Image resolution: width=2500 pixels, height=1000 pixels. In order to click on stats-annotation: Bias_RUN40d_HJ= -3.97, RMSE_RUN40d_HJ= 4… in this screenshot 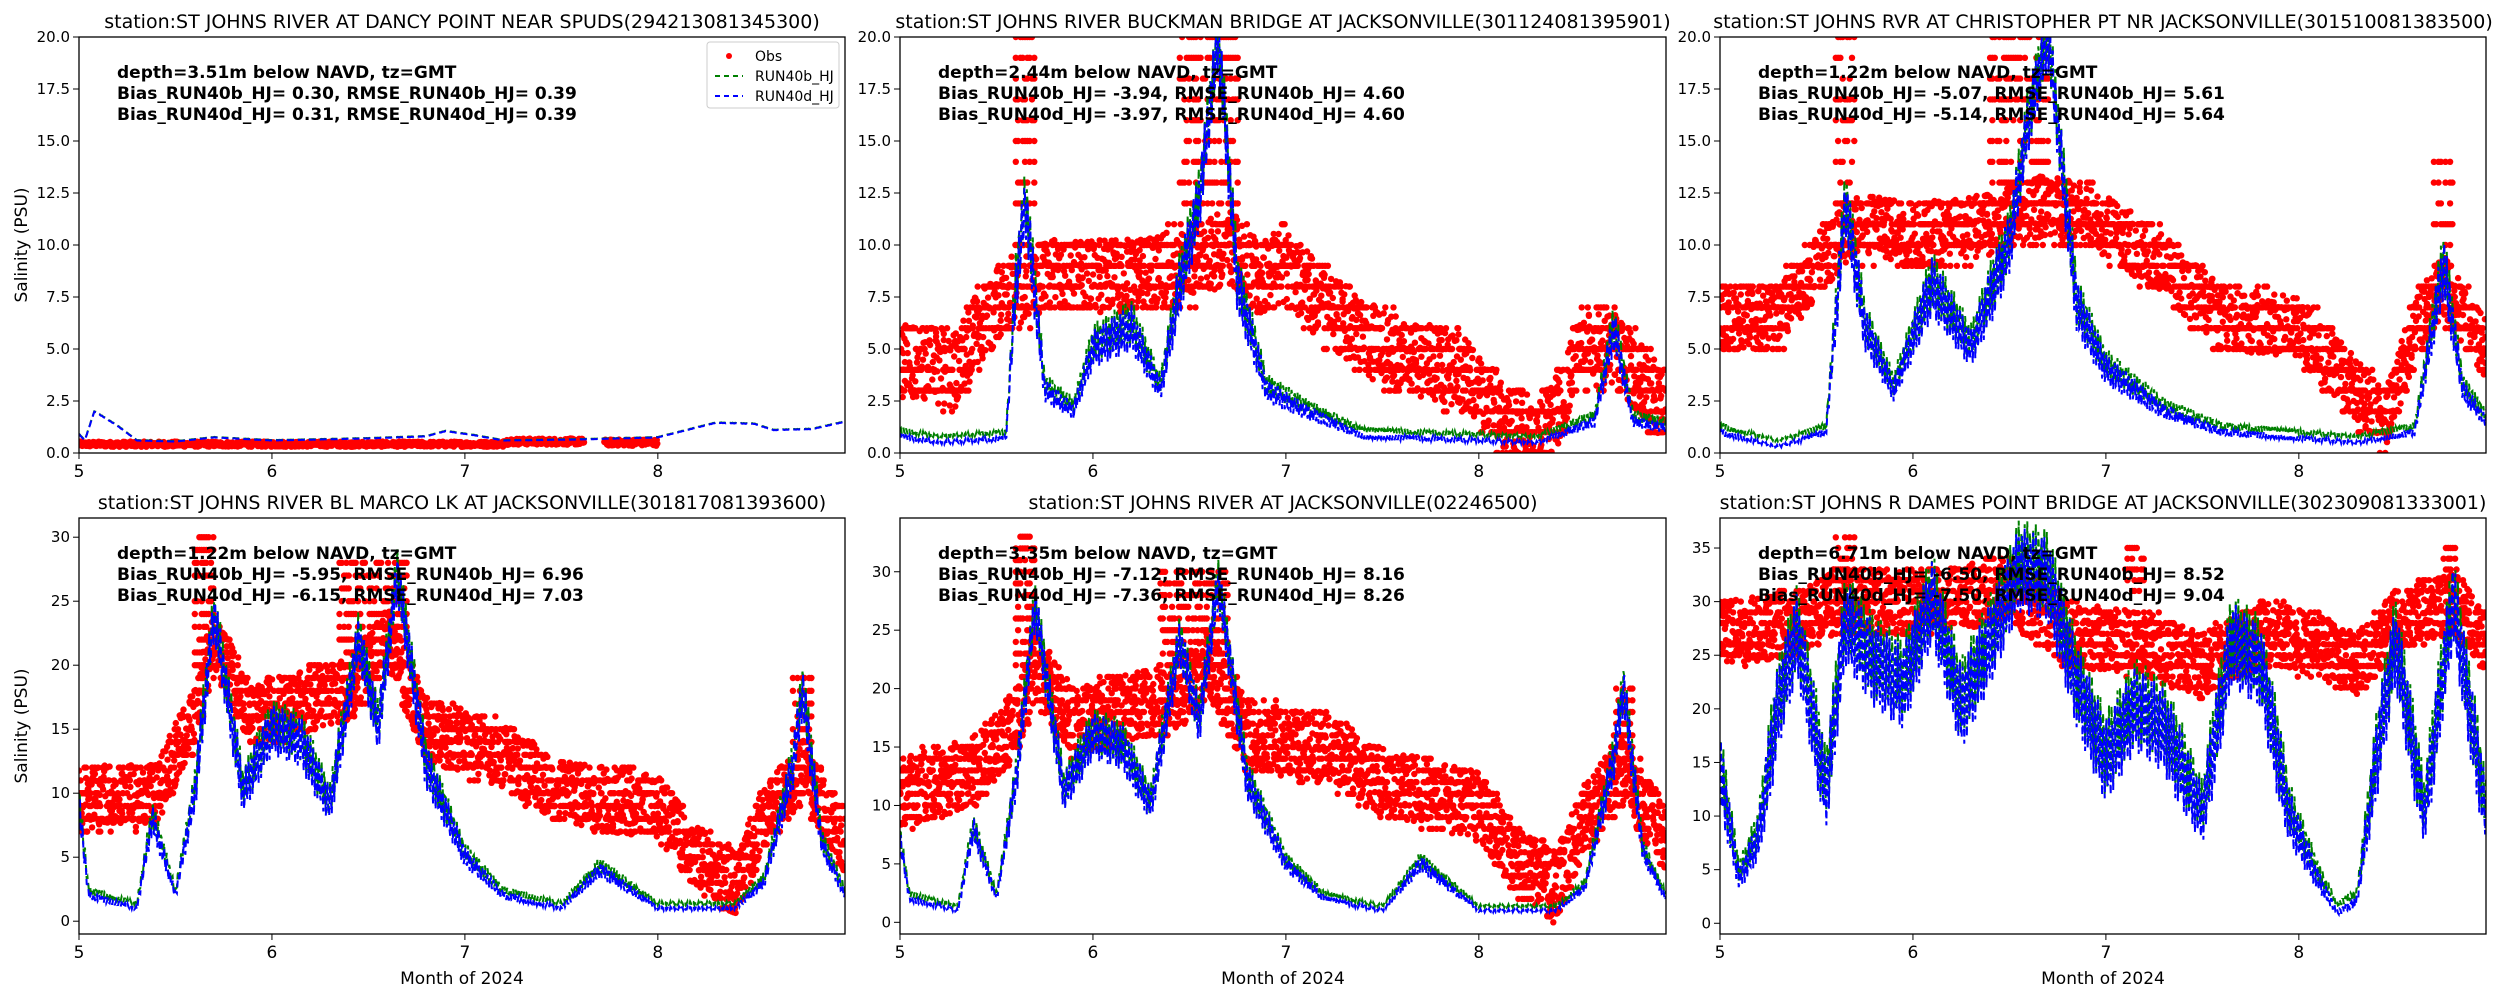, I will do `click(1171, 115)`.